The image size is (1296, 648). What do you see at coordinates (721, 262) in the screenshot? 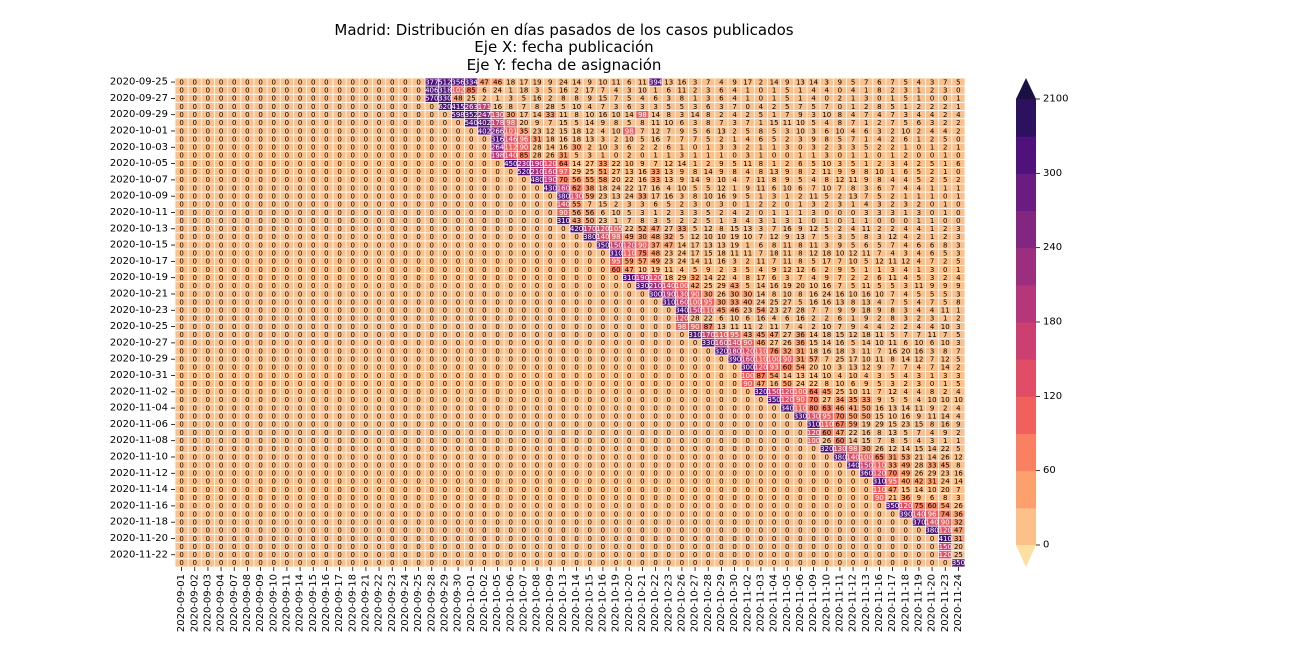
I see `cell-value: 16` at bounding box center [721, 262].